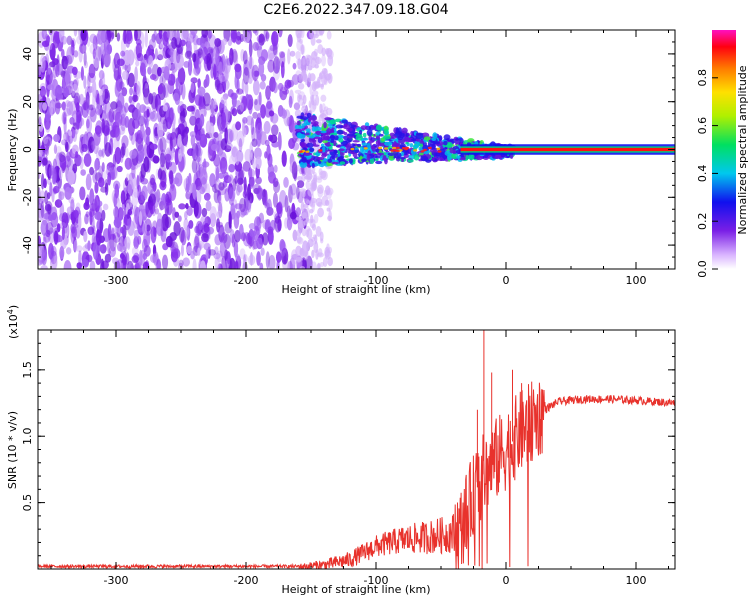 This screenshot has height=600, width=750. I want to click on spectrogram-xtick-label: -100, so click(376, 280).